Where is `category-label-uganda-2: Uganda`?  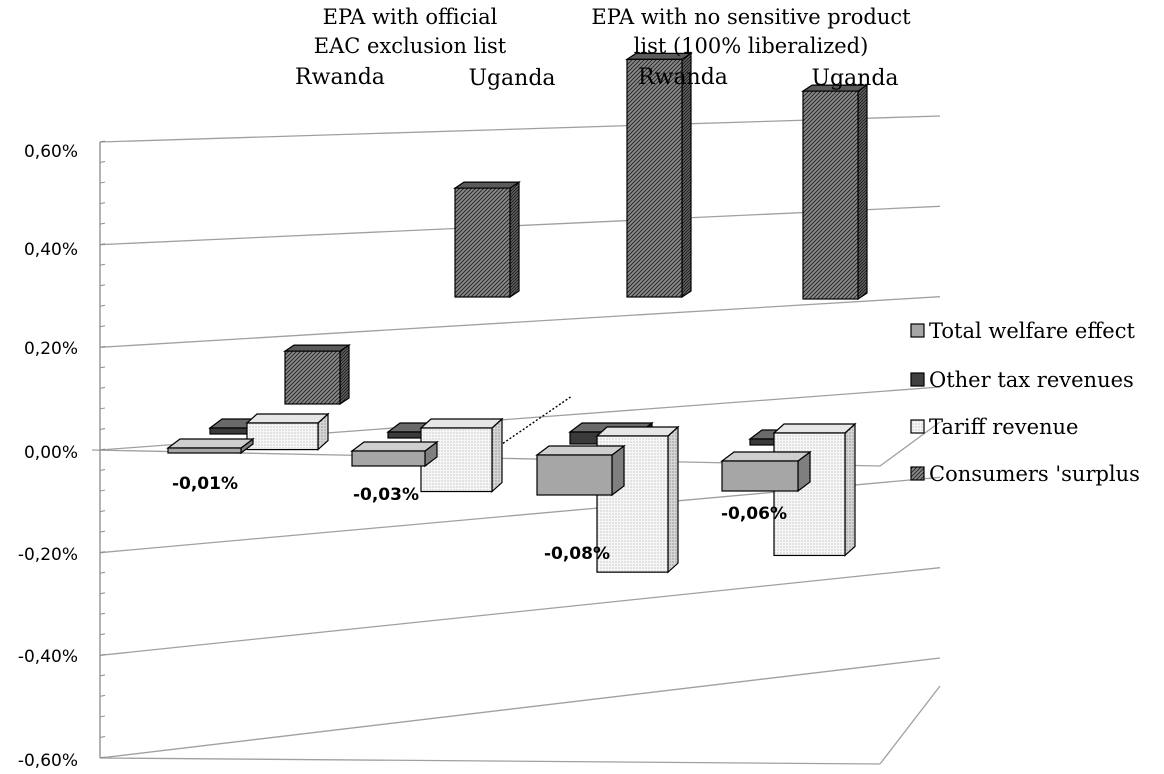 category-label-uganda-2: Uganda is located at coordinates (854, 78).